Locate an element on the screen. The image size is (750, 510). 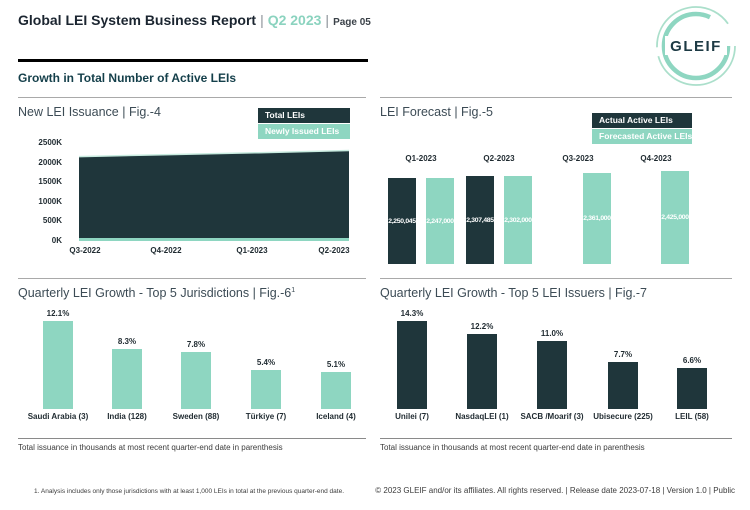
newly-issued-area is located at coordinates (214, 239).